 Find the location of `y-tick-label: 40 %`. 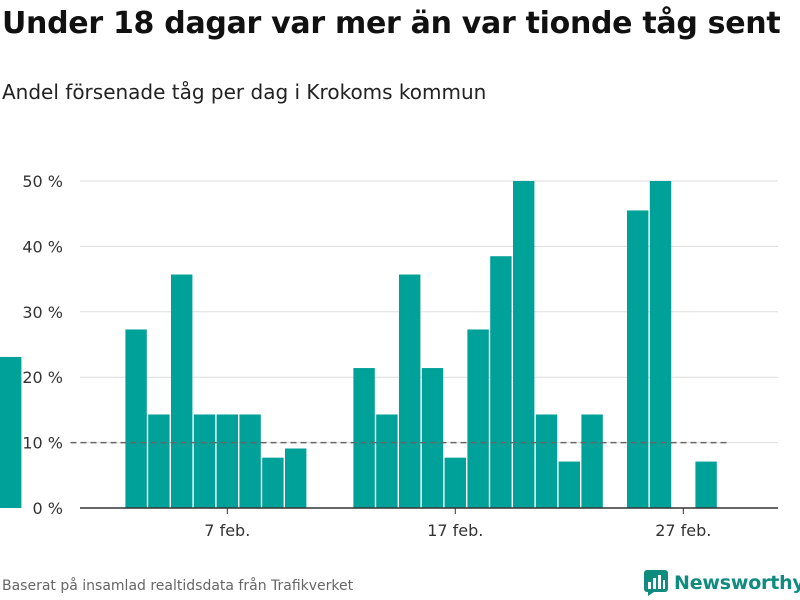

y-tick-label: 40 % is located at coordinates (42, 246).